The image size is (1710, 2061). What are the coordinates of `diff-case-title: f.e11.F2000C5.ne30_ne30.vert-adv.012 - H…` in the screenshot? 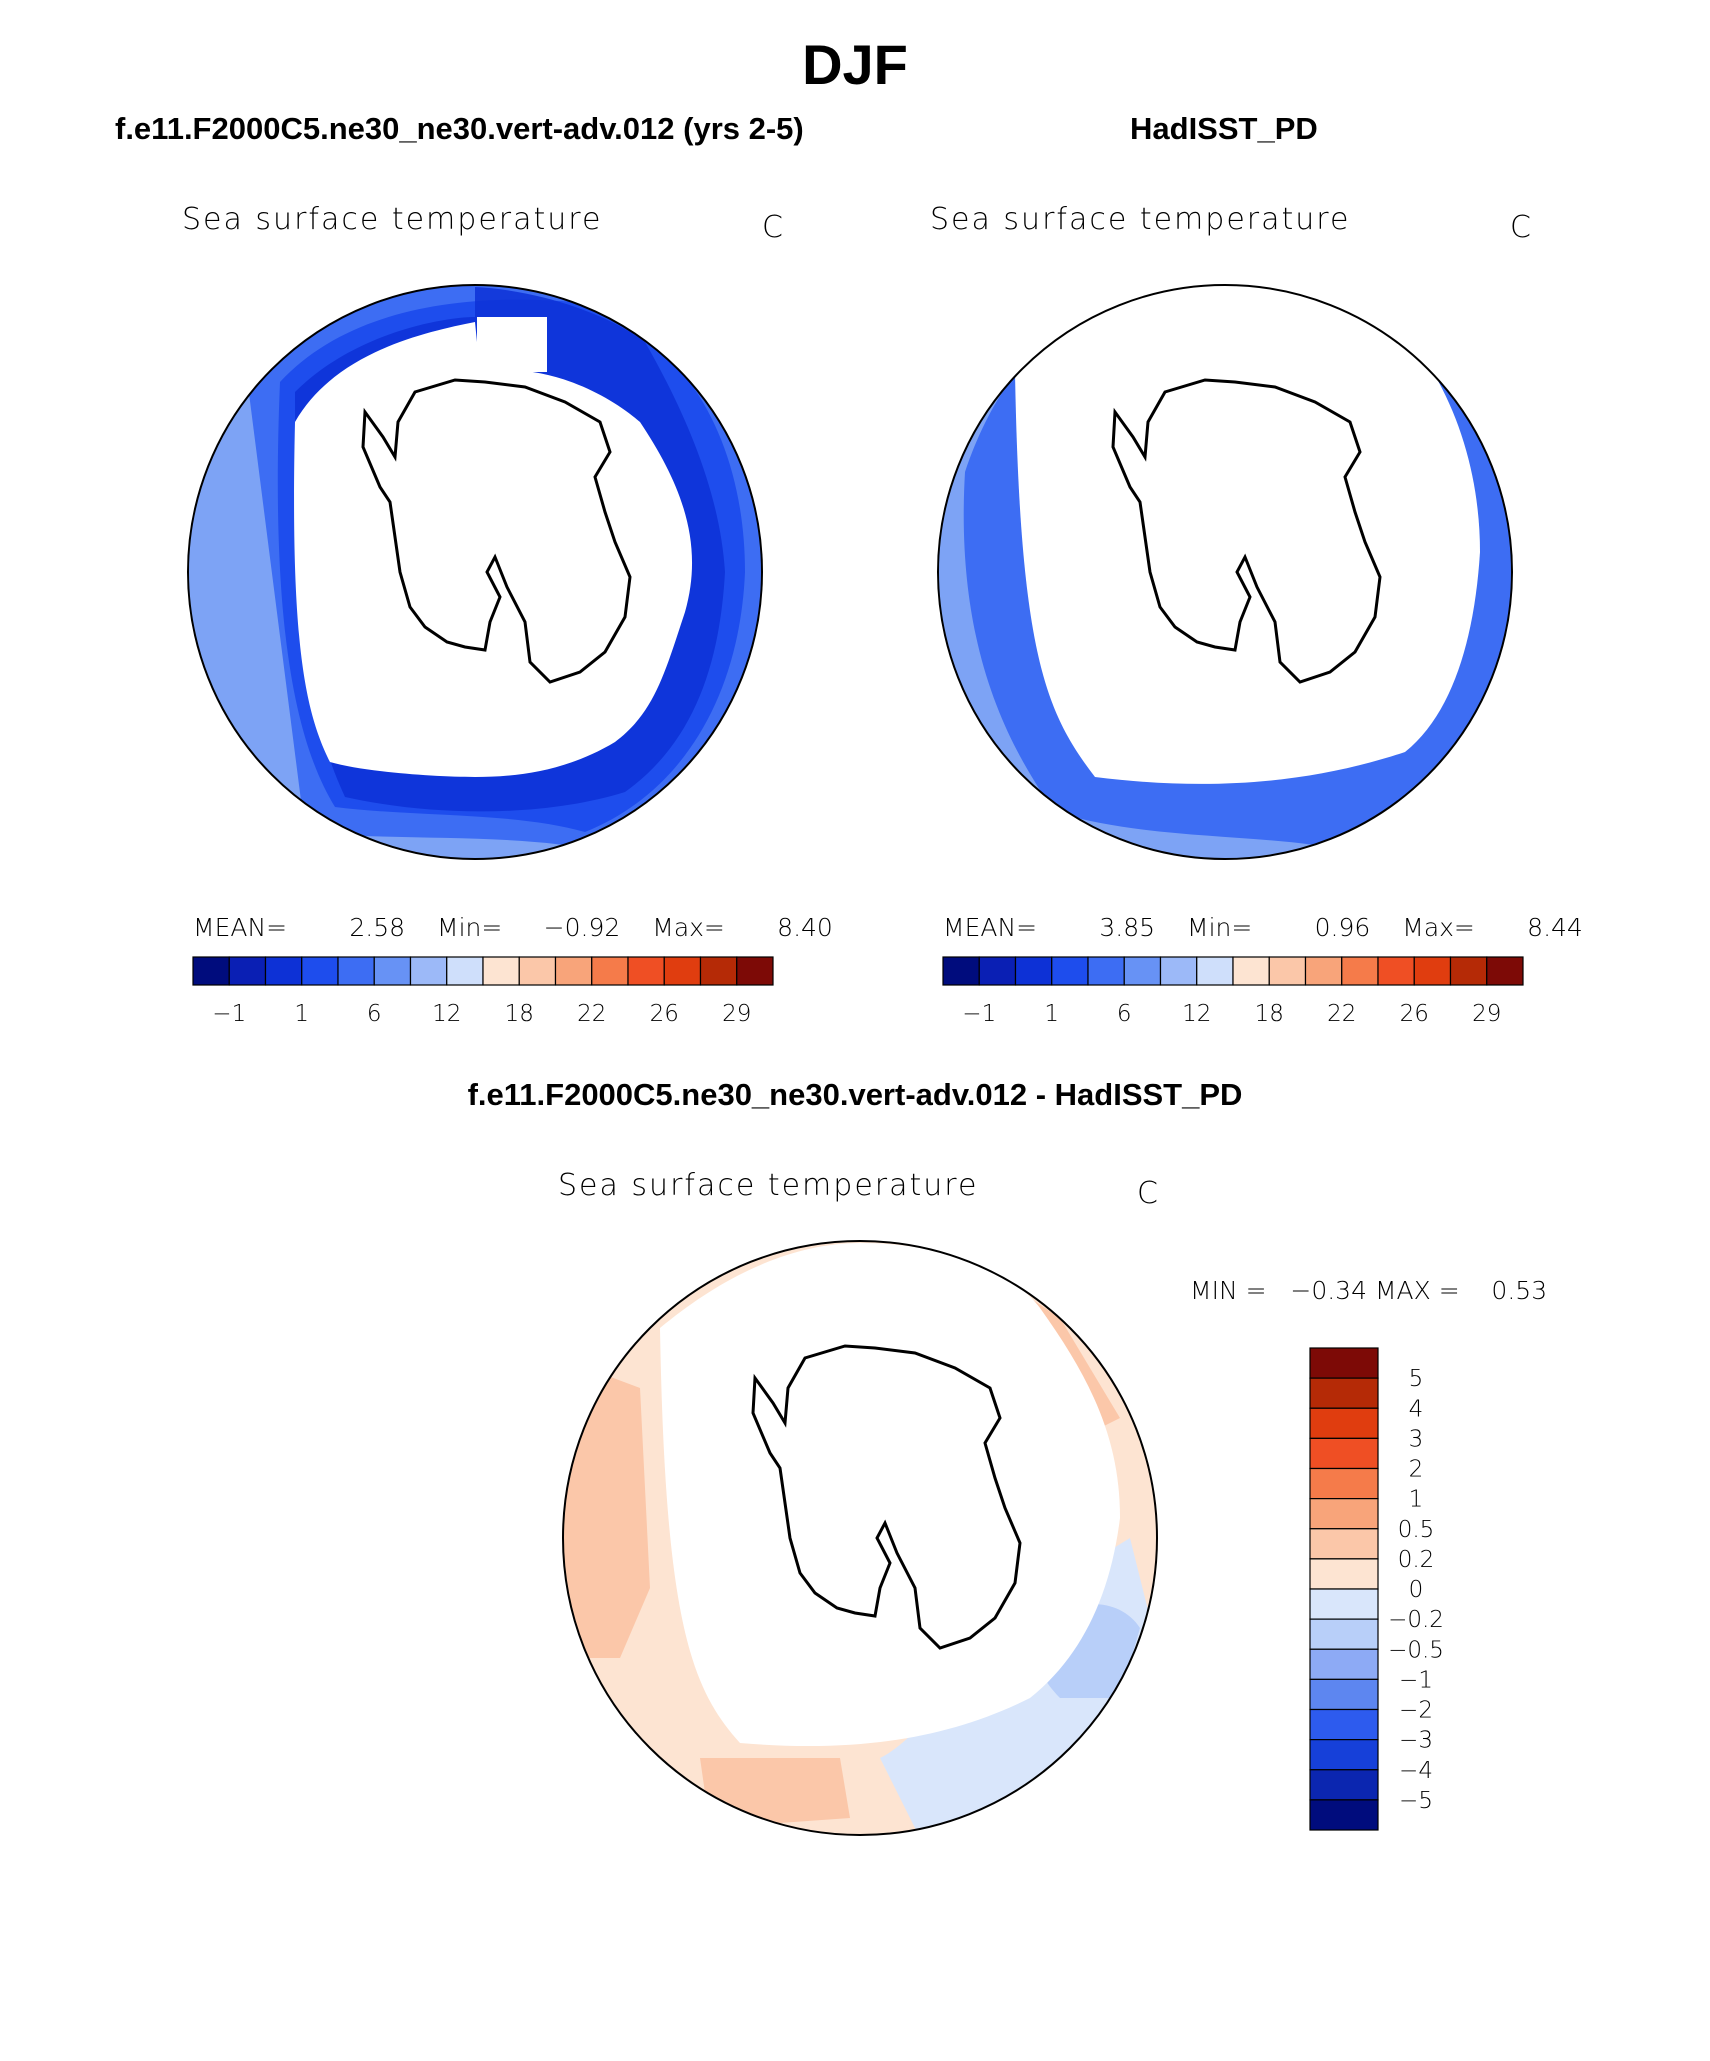 It's located at (855, 1094).